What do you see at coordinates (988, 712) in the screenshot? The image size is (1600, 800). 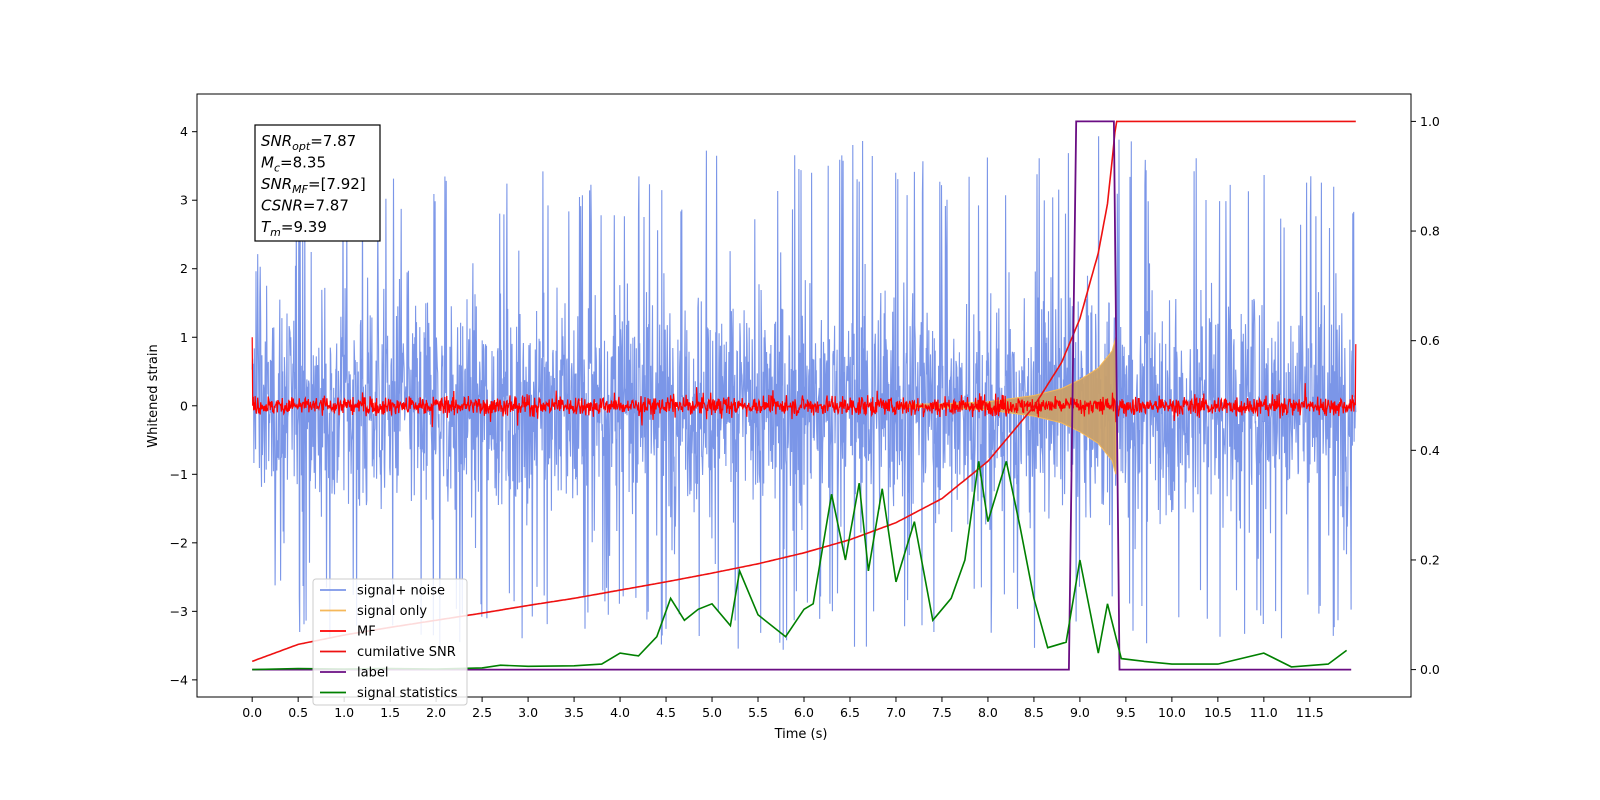 I see `x-tick-label: 8.0` at bounding box center [988, 712].